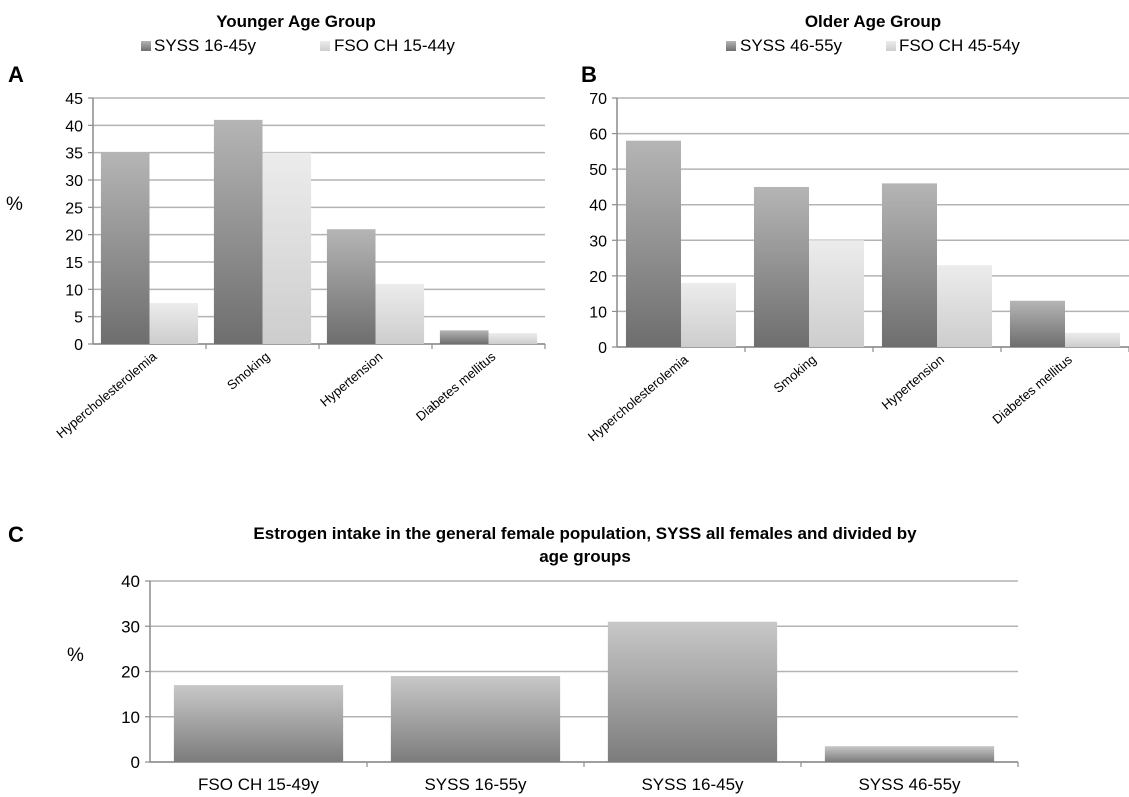 This screenshot has width=1129, height=797. What do you see at coordinates (394, 45) in the screenshot?
I see `panel-a-legend-label-2: FSO CH 15-44y` at bounding box center [394, 45].